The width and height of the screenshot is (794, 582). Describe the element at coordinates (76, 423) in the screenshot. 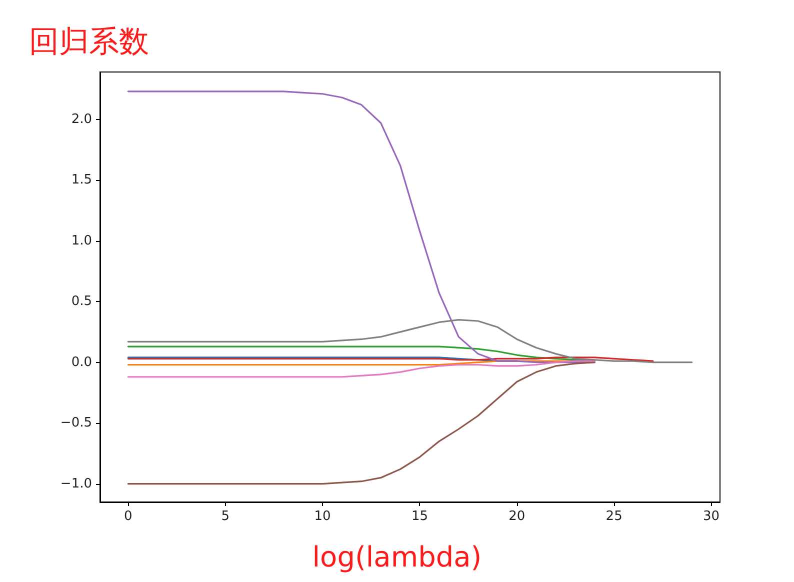

I see `y-tick-label: −0.5` at that location.